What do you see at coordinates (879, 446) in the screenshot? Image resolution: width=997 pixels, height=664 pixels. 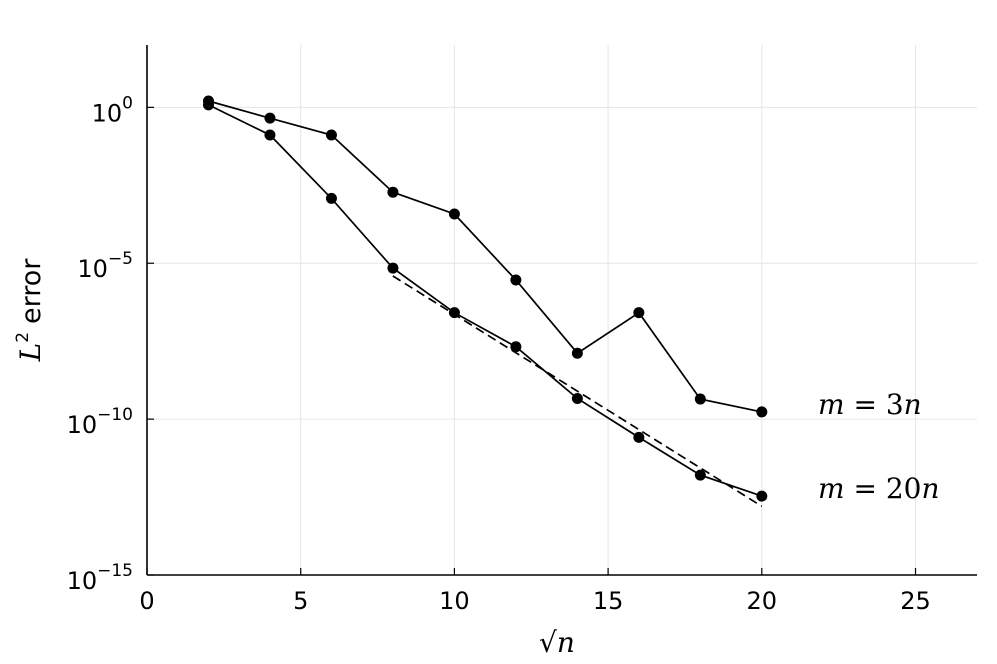 I see `series-labels: m = 3n m = 20n` at bounding box center [879, 446].